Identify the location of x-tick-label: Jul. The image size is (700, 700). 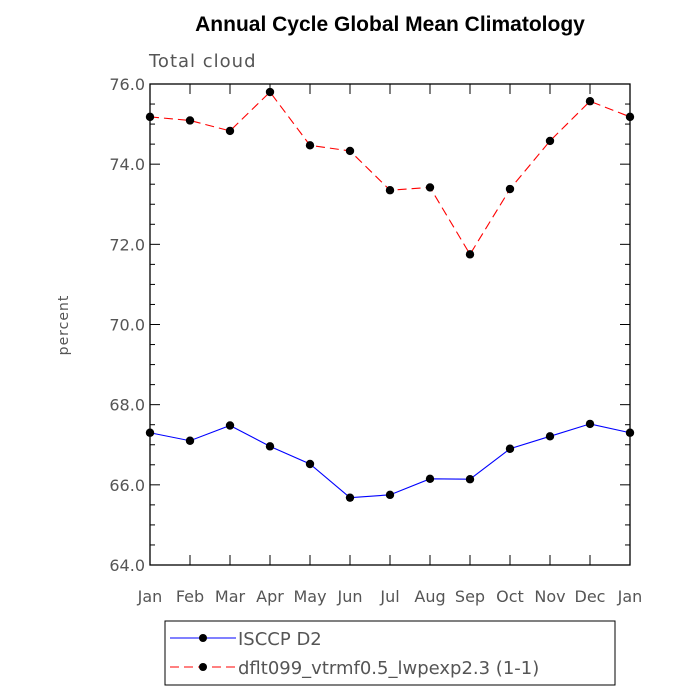
(389, 596).